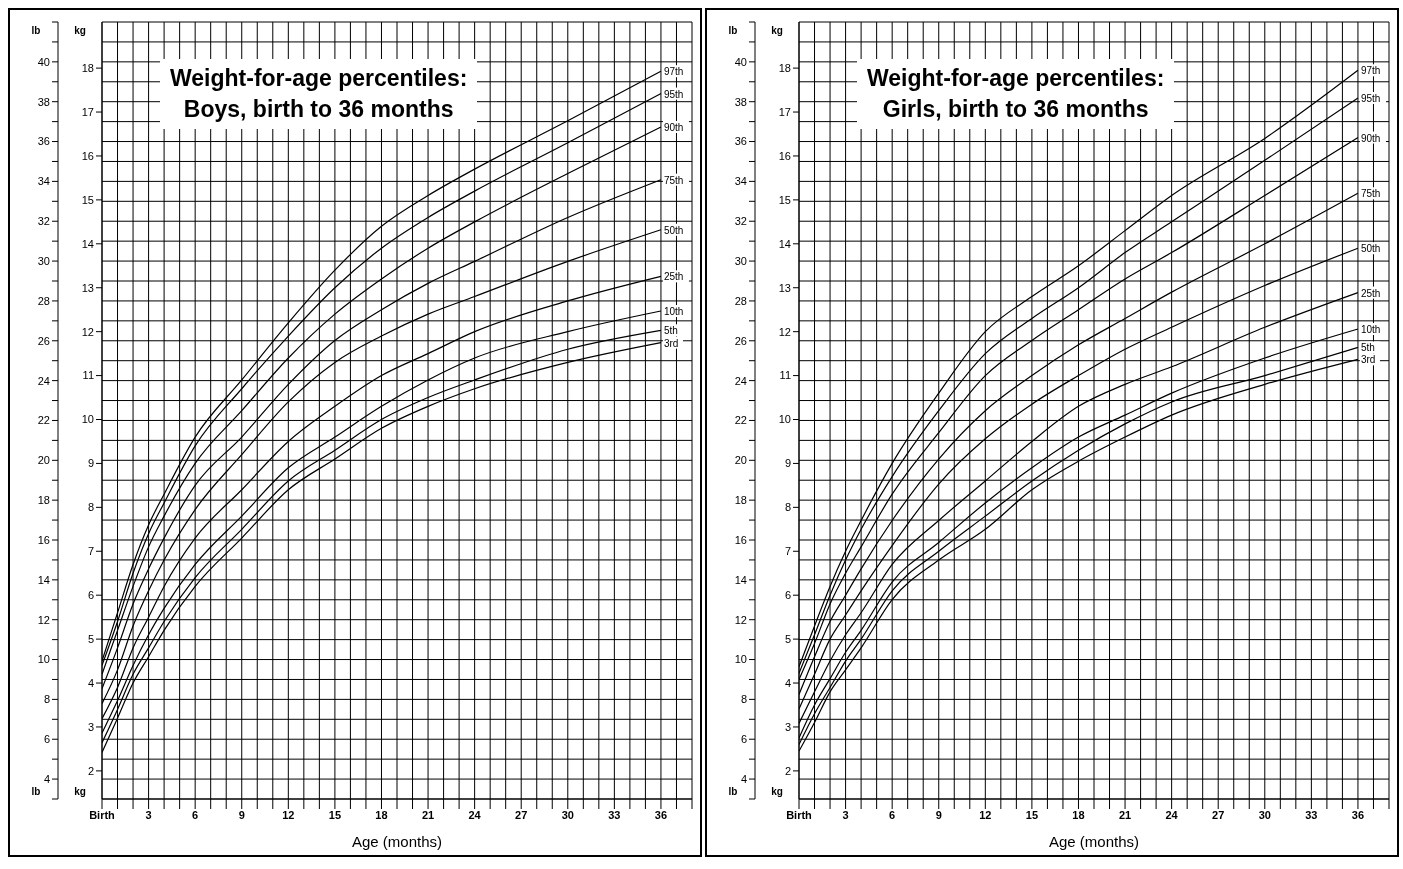 The height and width of the screenshot is (869, 1403). What do you see at coordinates (80, 30) in the screenshot?
I see `y-axis-title: kg` at bounding box center [80, 30].